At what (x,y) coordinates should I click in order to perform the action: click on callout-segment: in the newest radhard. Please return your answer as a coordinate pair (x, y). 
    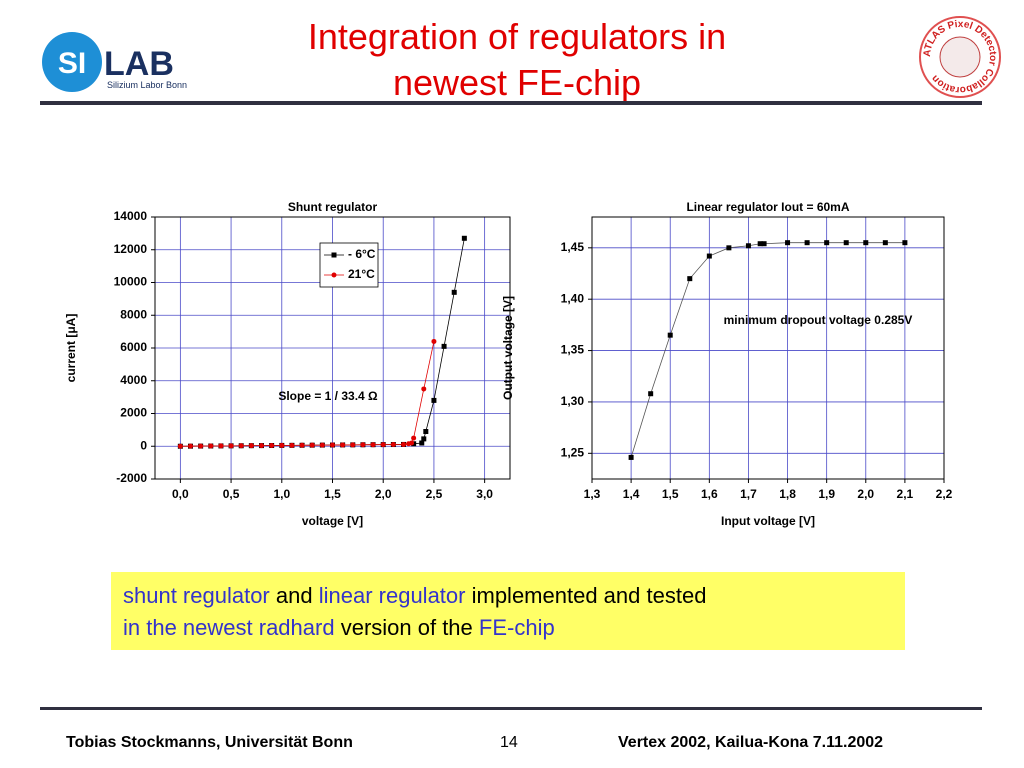
    Looking at the image, I should click on (229, 627).